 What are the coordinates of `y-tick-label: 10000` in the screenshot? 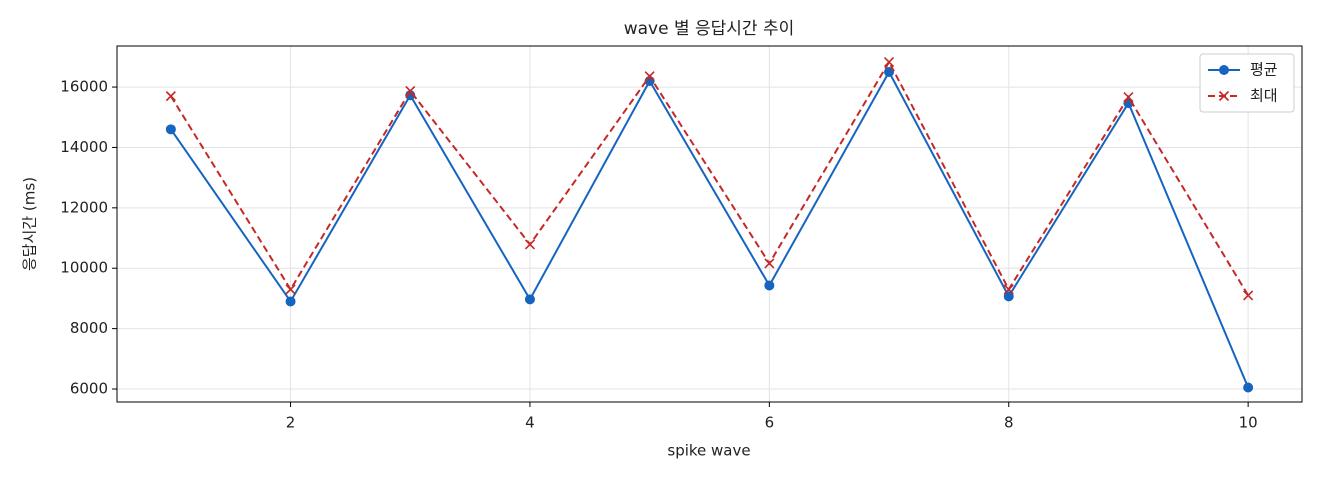 It's located at (84, 268).